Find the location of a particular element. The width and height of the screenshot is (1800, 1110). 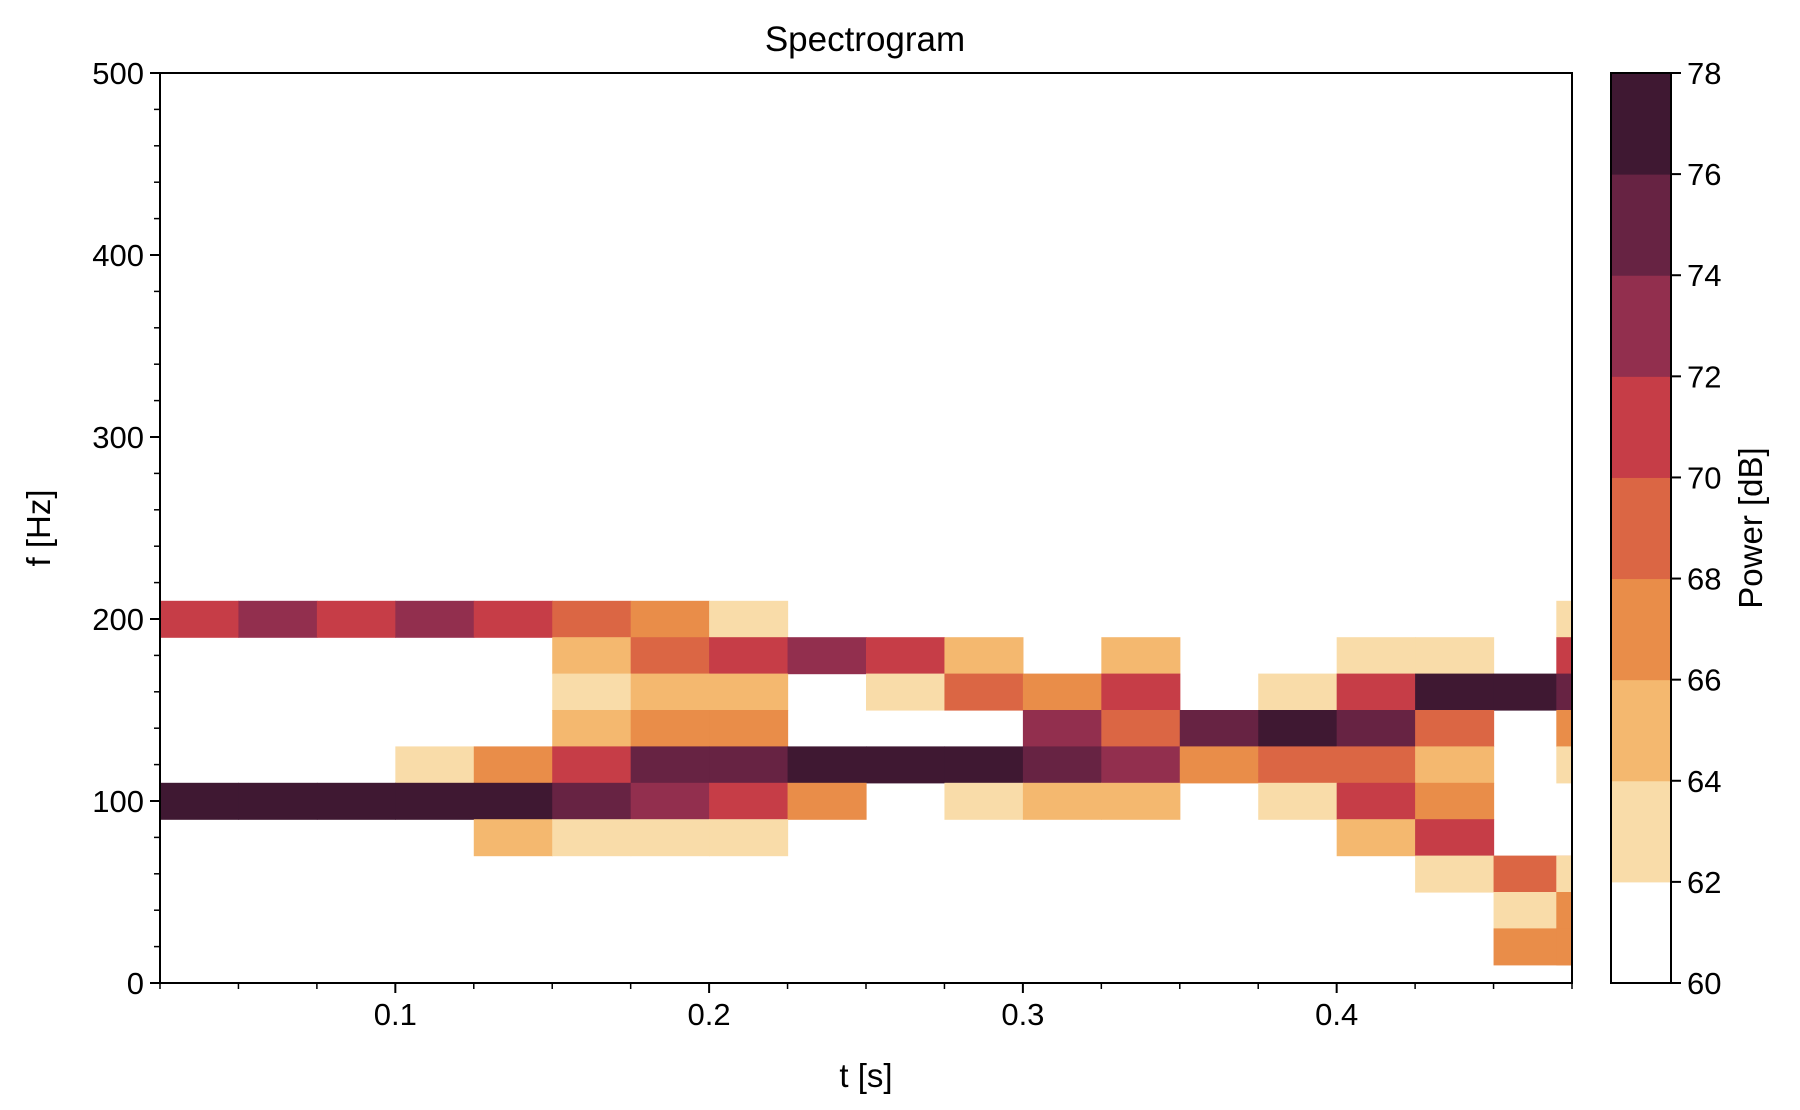

y-tick-label: 200 is located at coordinates (118, 619).